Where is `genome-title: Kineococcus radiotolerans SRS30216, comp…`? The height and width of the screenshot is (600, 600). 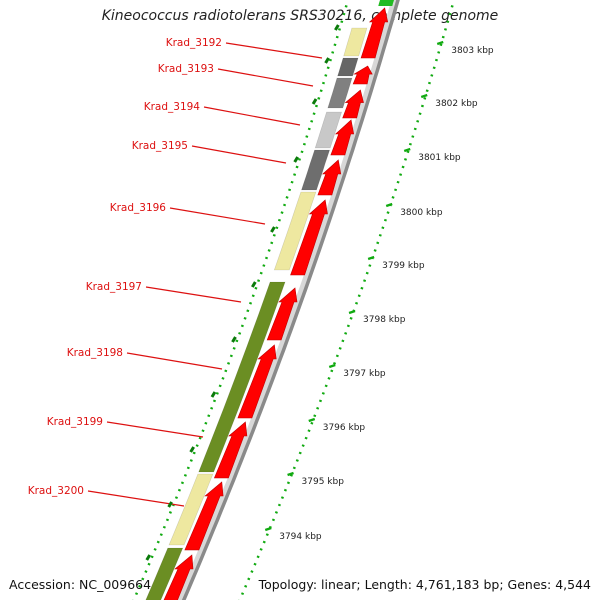
genome-title: Kineococcus radiotolerans SRS30216, comp… is located at coordinates (300, 16).